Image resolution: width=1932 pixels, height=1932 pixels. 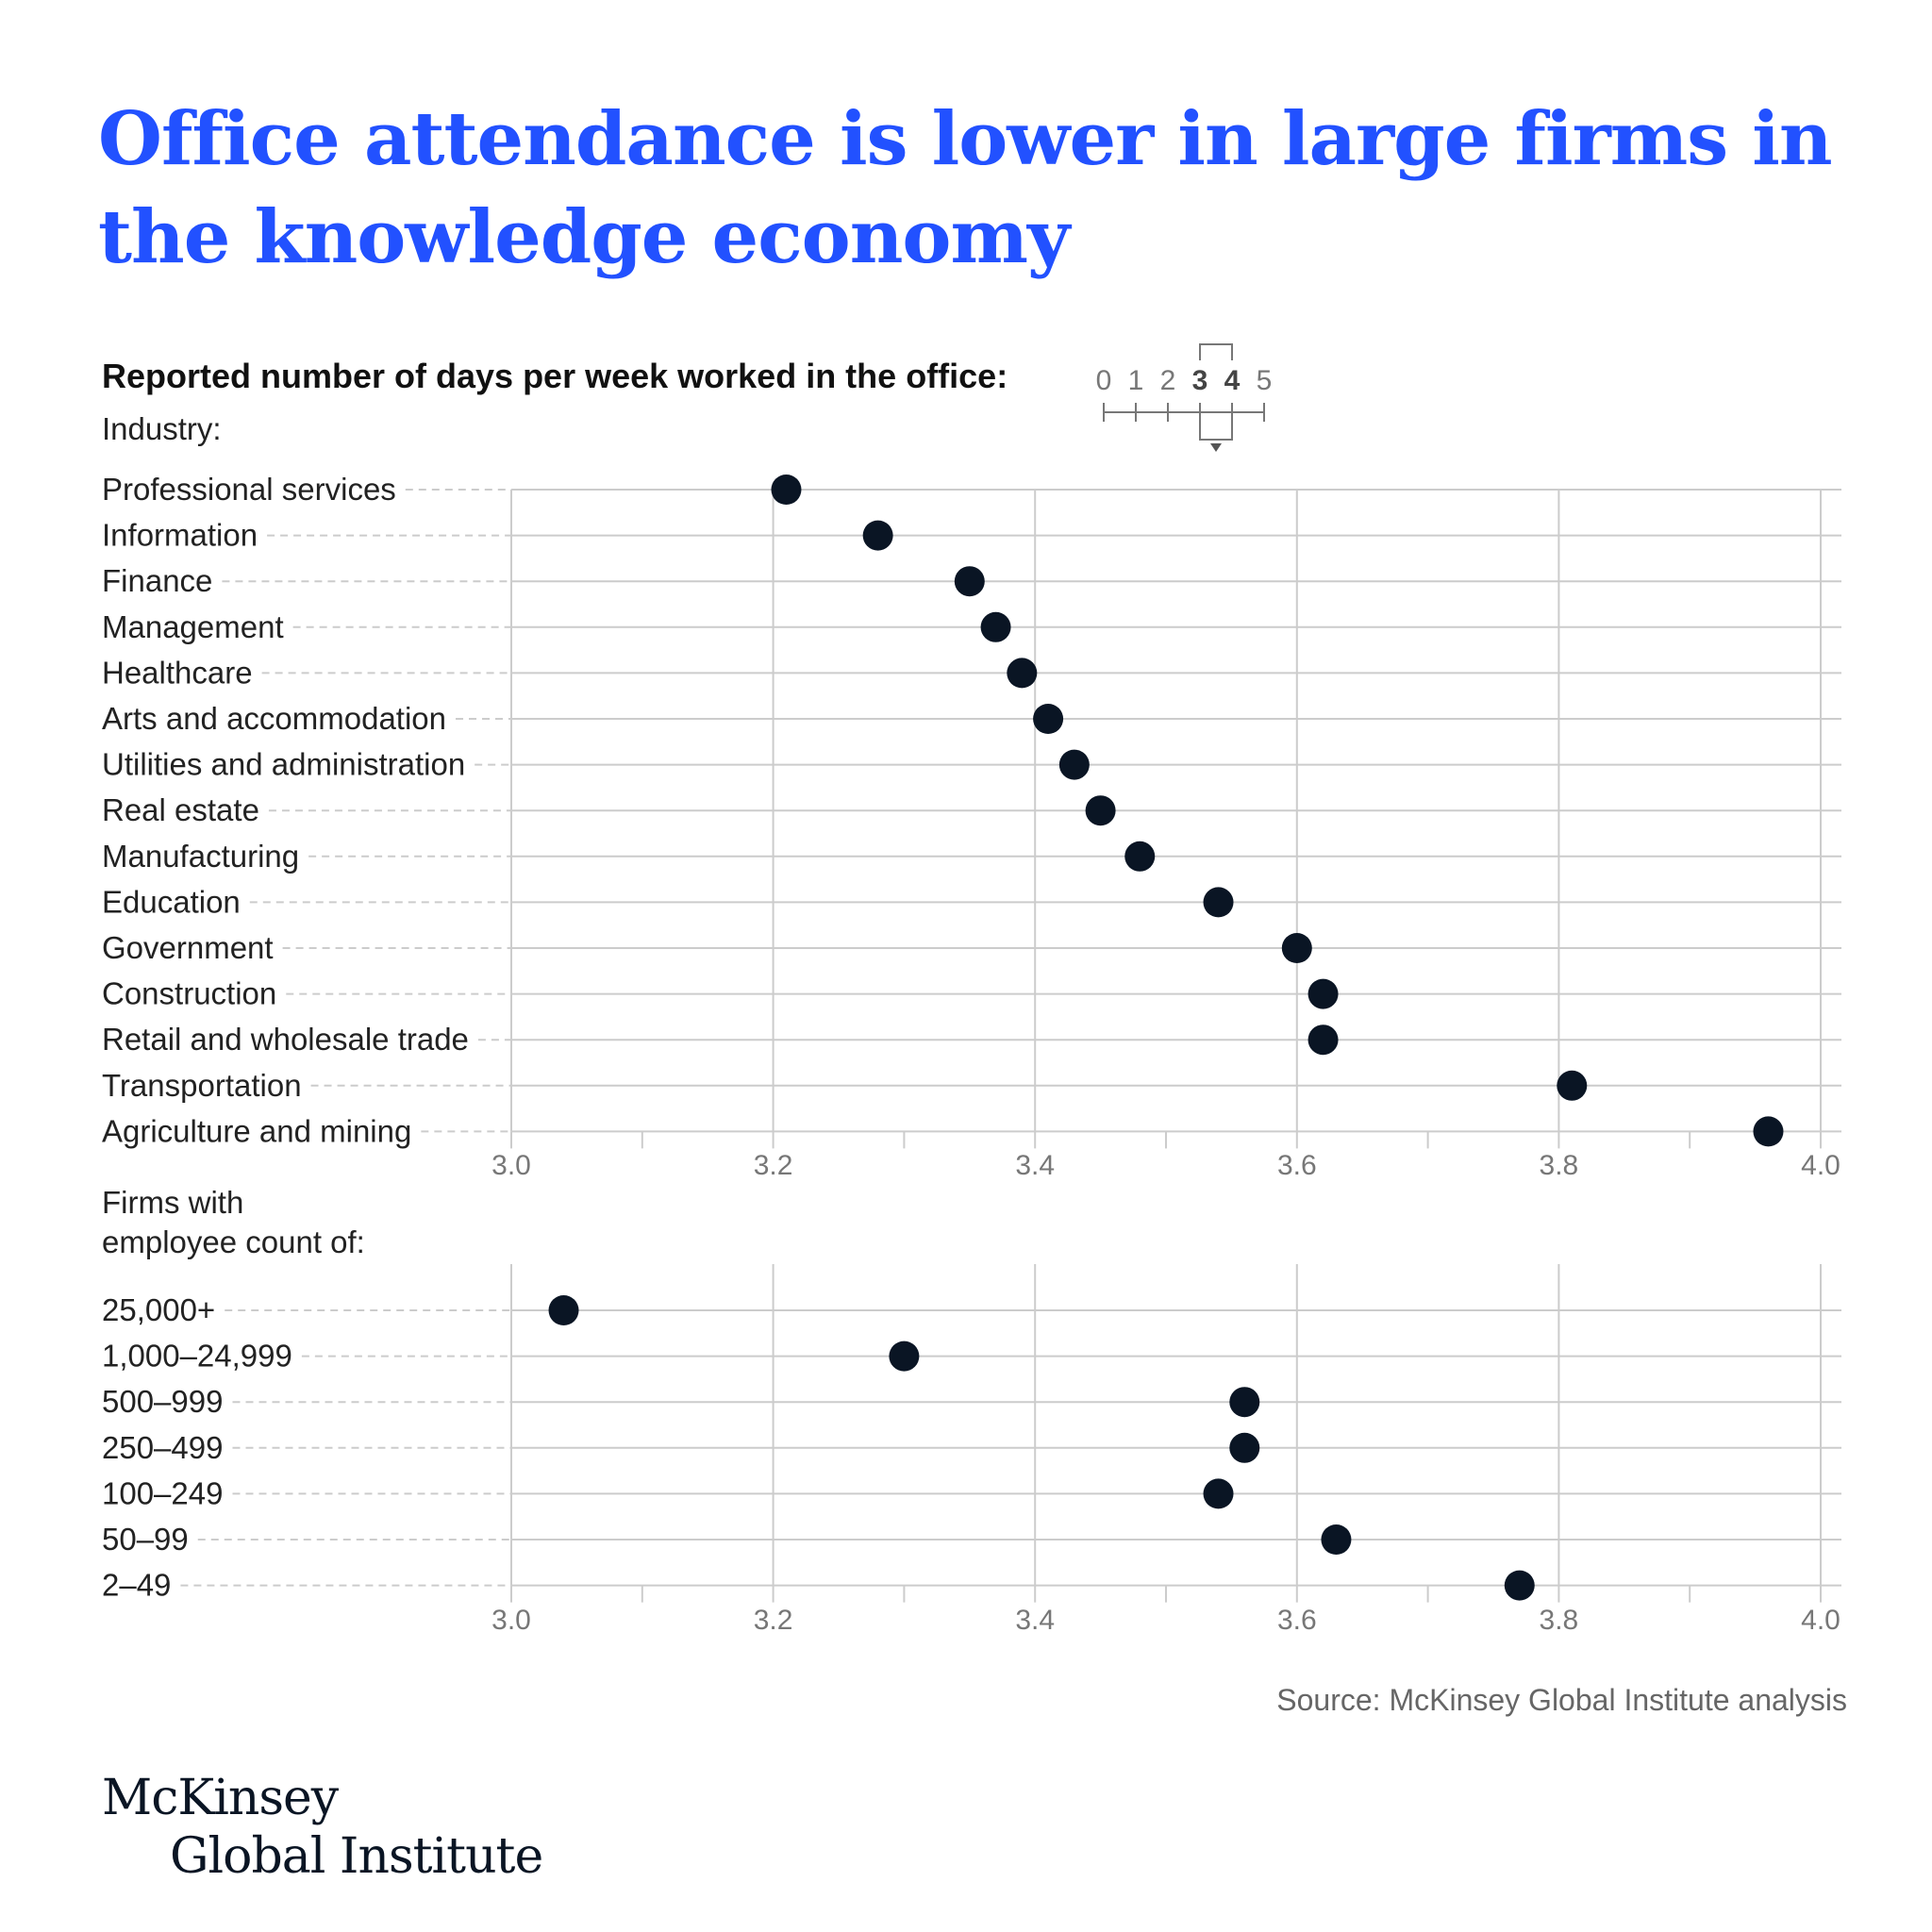 What do you see at coordinates (189, 994) in the screenshot?
I see `row-label-construction: Construction` at bounding box center [189, 994].